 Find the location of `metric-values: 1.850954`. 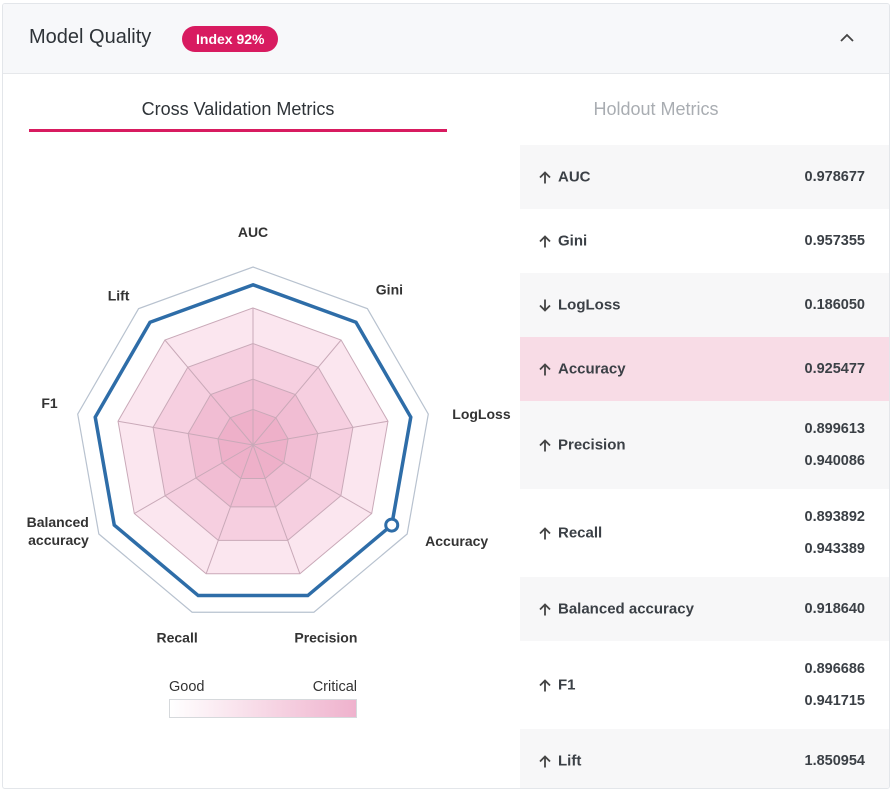

metric-values: 1.850954 is located at coordinates (835, 761).